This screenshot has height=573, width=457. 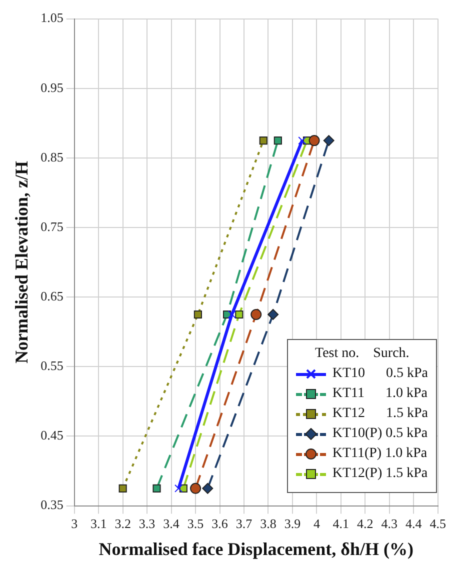 I want to click on y-tick-label: 0.45, so click(x=52, y=435).